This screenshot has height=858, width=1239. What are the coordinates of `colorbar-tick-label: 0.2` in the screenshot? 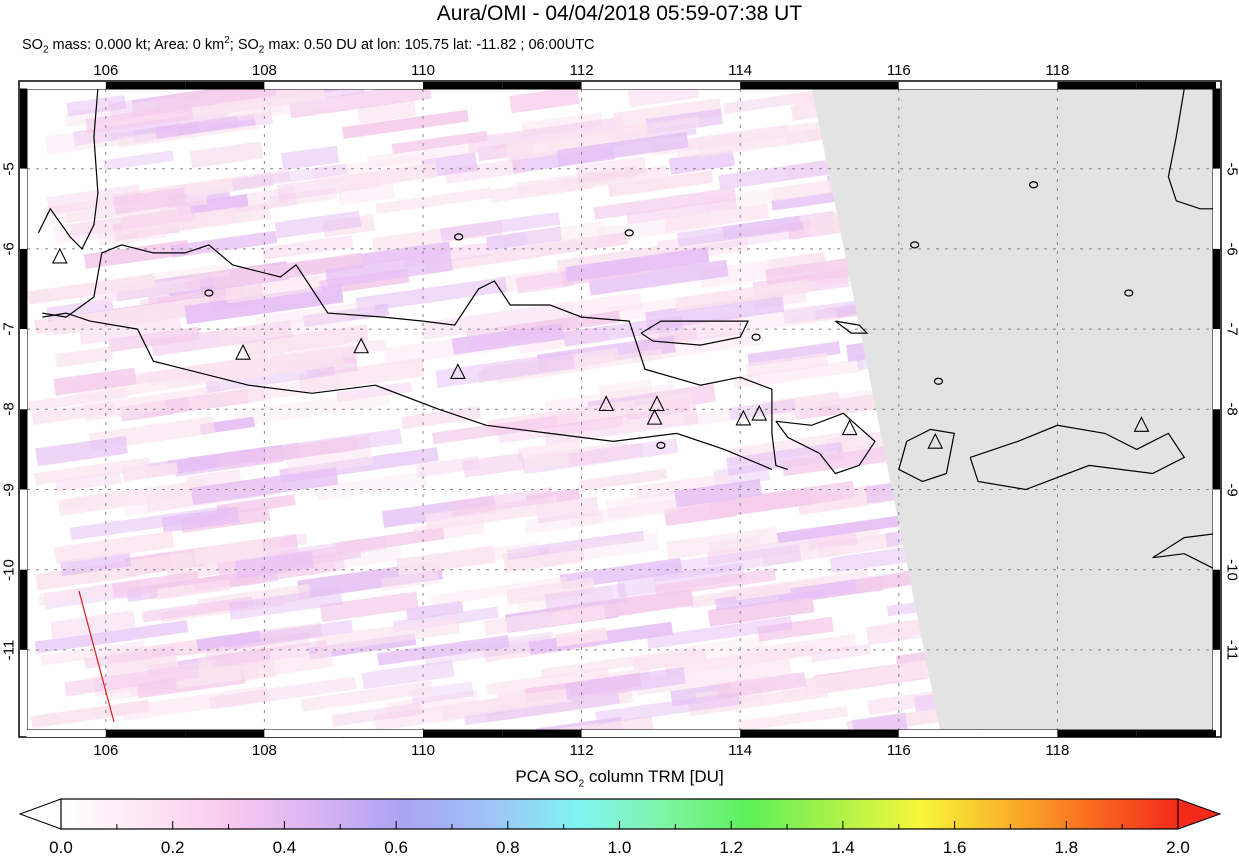 It's located at (173, 848).